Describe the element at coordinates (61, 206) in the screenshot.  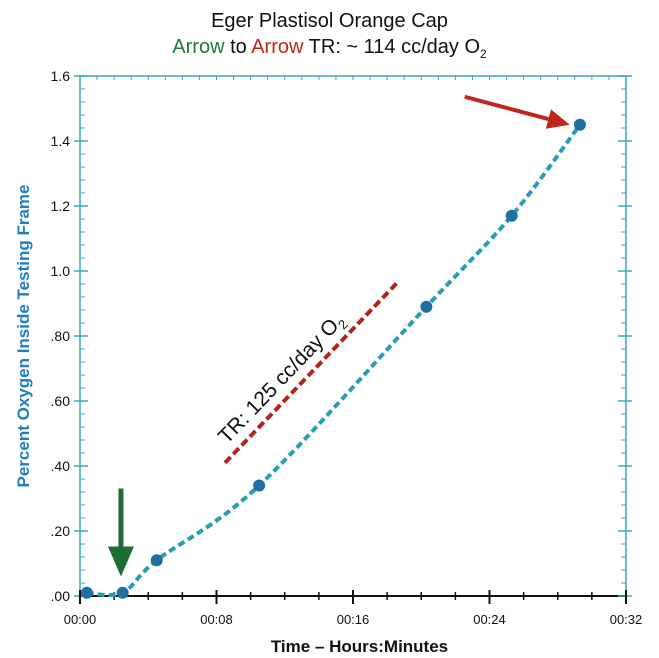
I see `y-tick-label: 1.2` at that location.